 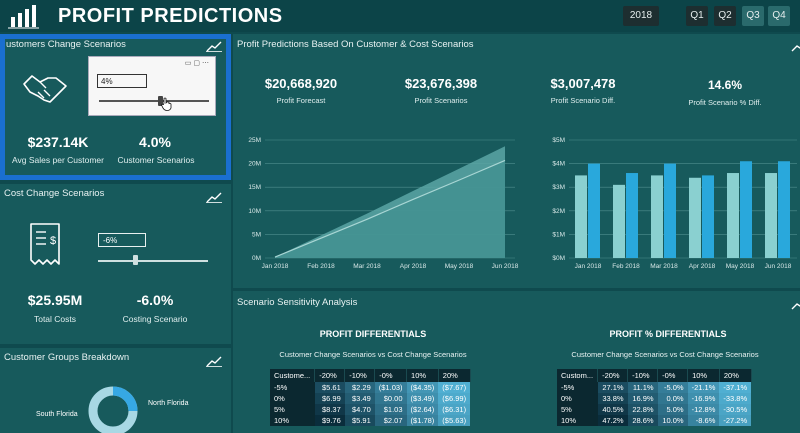 What do you see at coordinates (113, 408) in the screenshot?
I see `customer-groups-donut` at bounding box center [113, 408].